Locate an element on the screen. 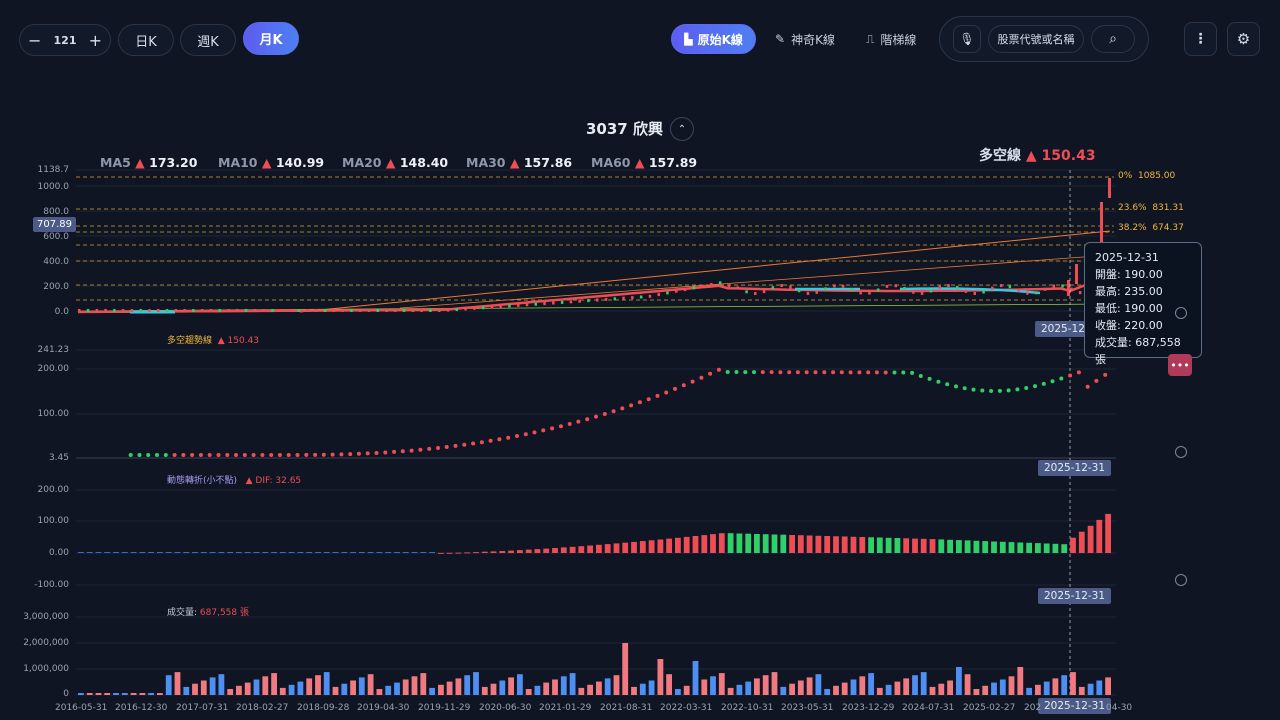 This screenshot has width=1280, height=720. trend-panel-label: 多空趨勢線 ▲ 150.43 is located at coordinates (213, 341).